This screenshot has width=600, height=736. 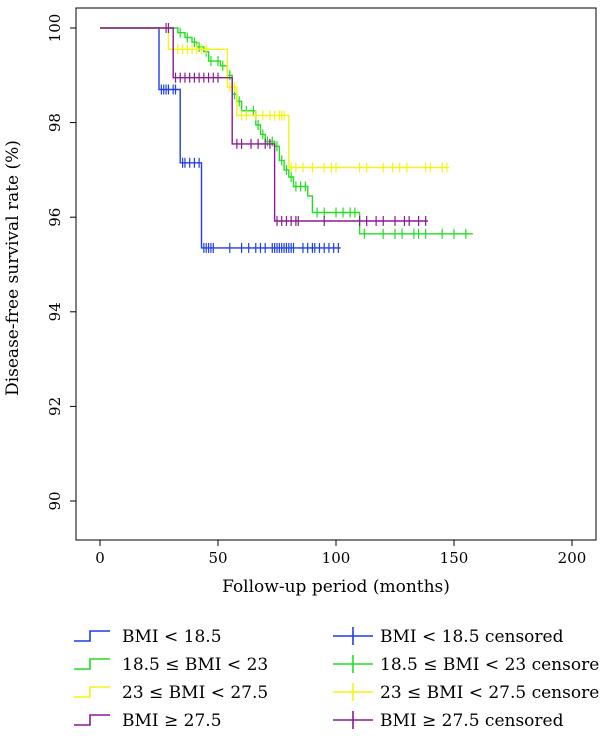 What do you see at coordinates (13, 268) in the screenshot?
I see `y-axis-label: Disease-free survival rate (%)` at bounding box center [13, 268].